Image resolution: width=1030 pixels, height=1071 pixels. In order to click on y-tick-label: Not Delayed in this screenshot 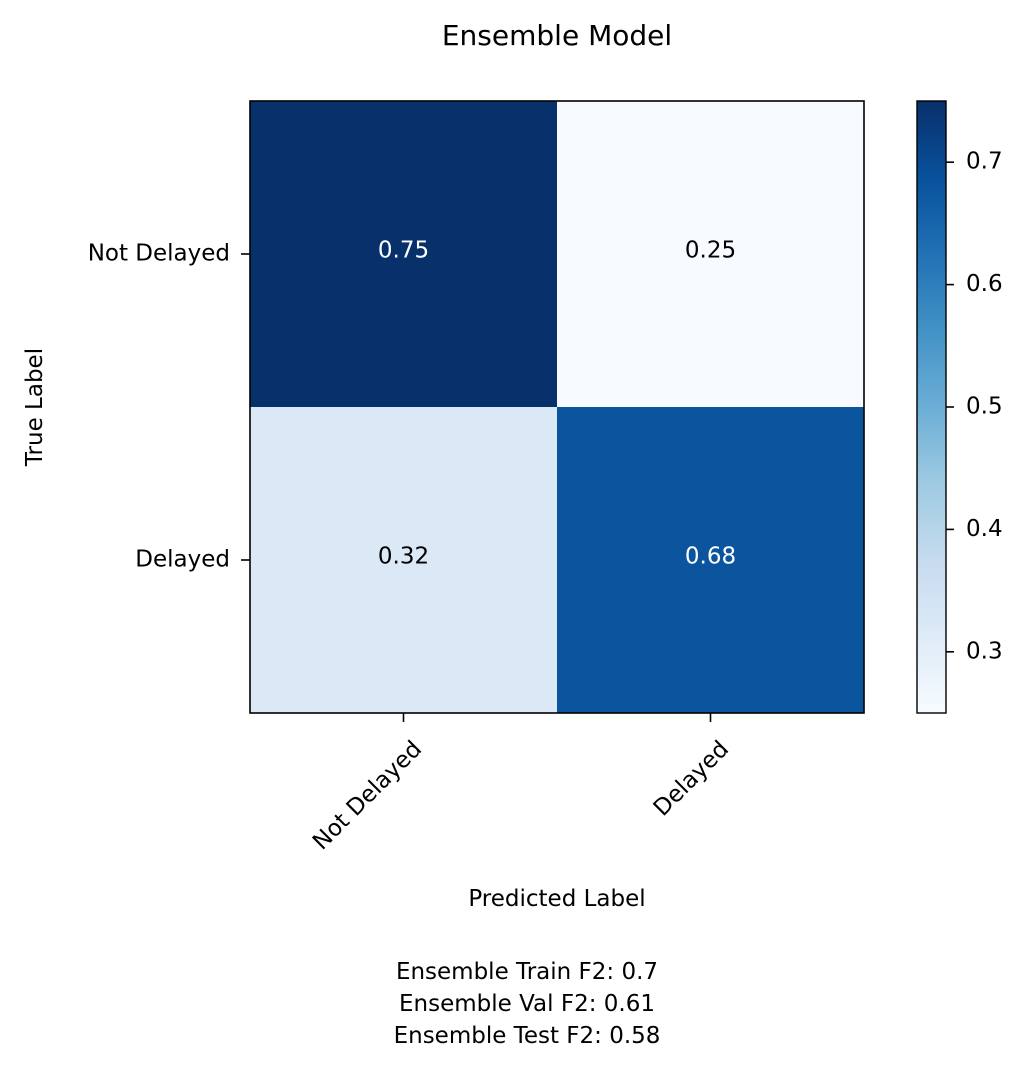, I will do `click(159, 254)`.